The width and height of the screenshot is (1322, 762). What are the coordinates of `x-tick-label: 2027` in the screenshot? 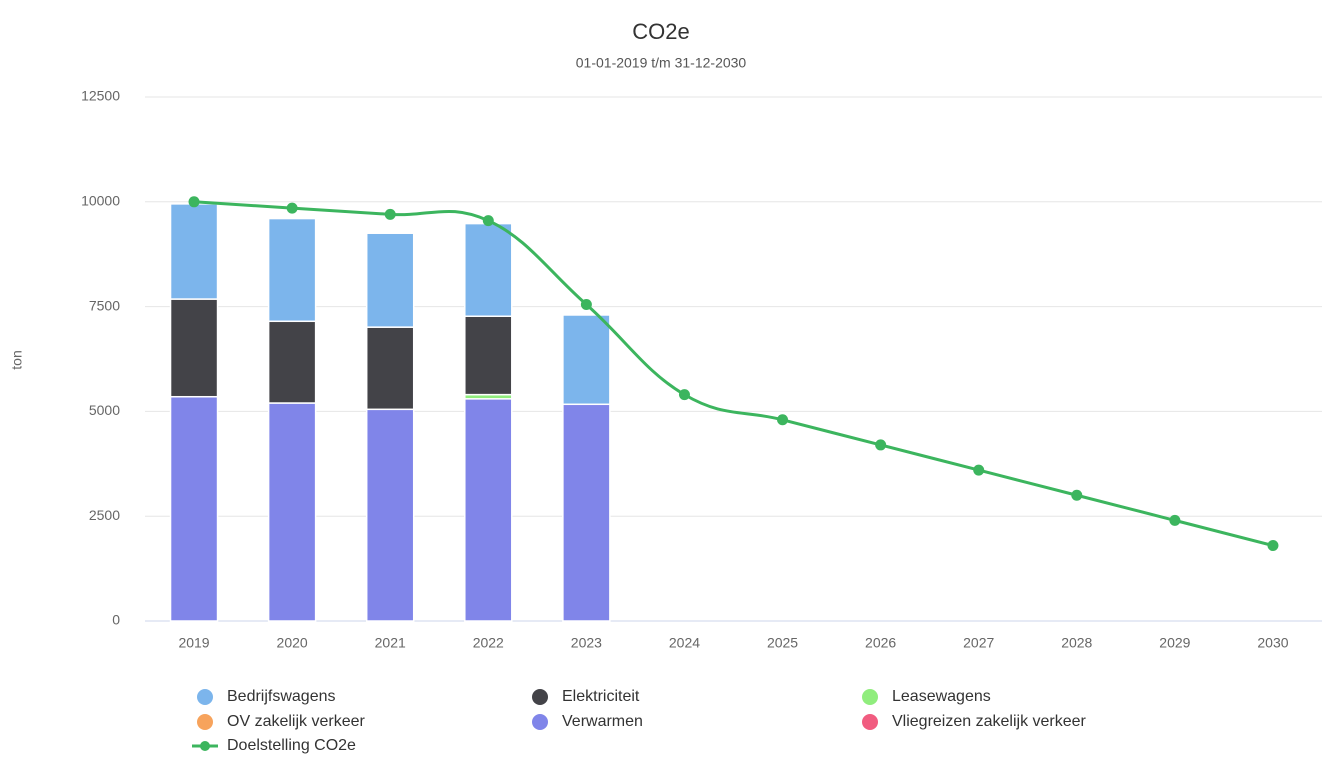 It's located at (978, 643).